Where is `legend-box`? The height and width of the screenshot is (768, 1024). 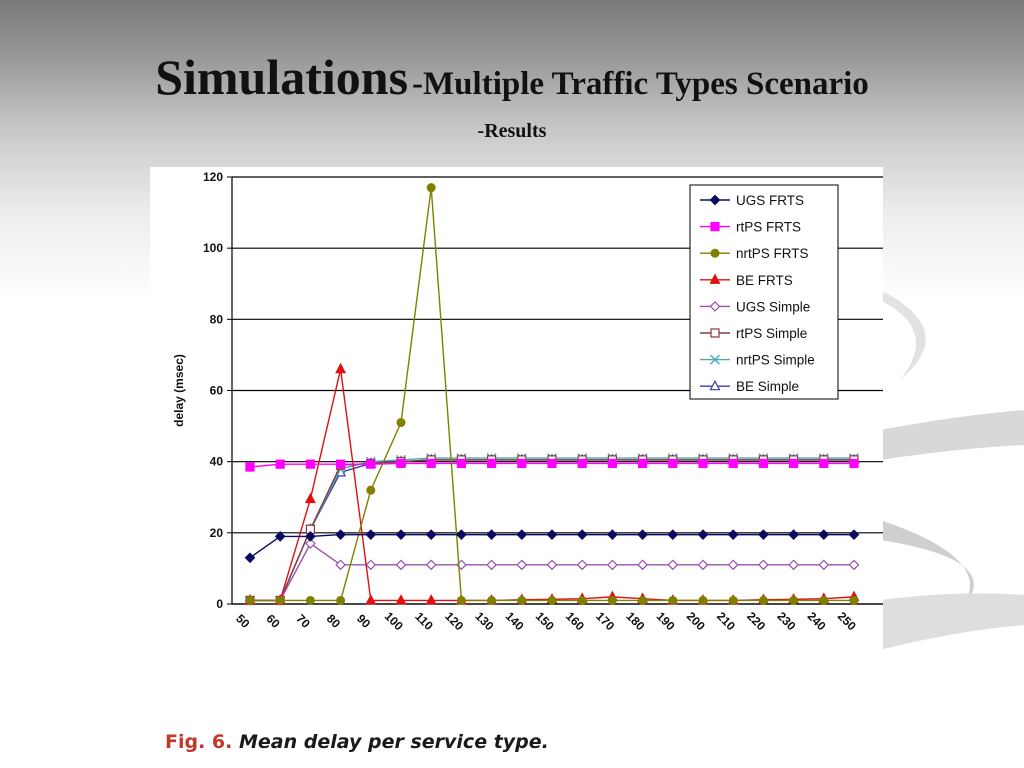 legend-box is located at coordinates (764, 292).